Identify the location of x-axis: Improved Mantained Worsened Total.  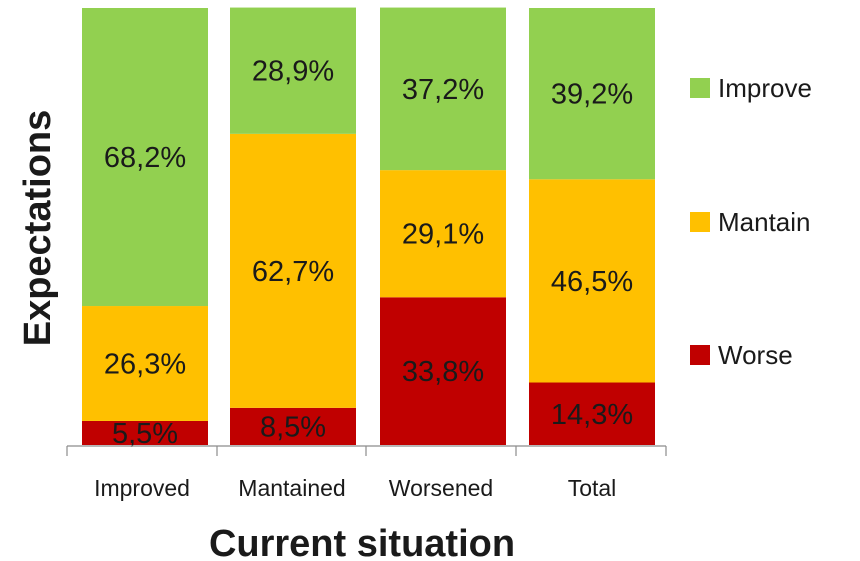
(366, 473).